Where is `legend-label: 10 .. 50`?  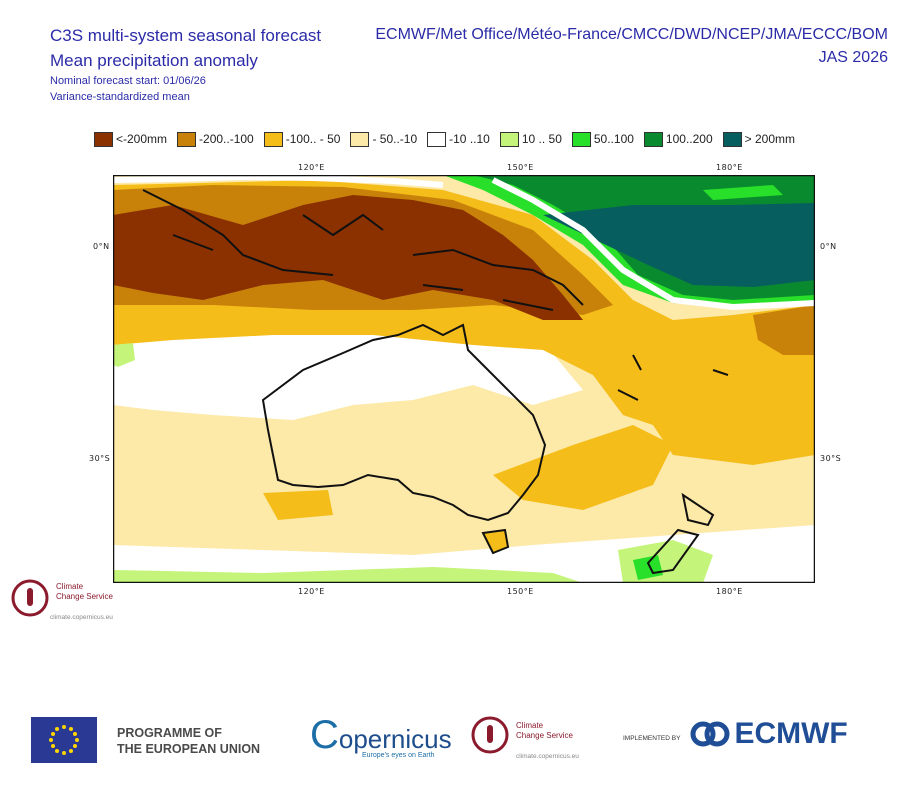
legend-label: 10 .. 50 is located at coordinates (541, 139).